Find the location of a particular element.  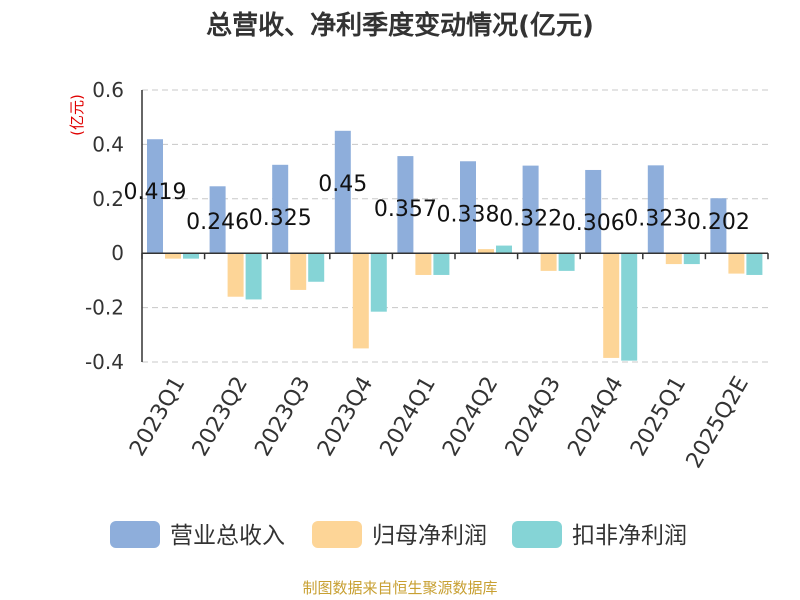

bar-2023Q2-s0 is located at coordinates (217, 220).